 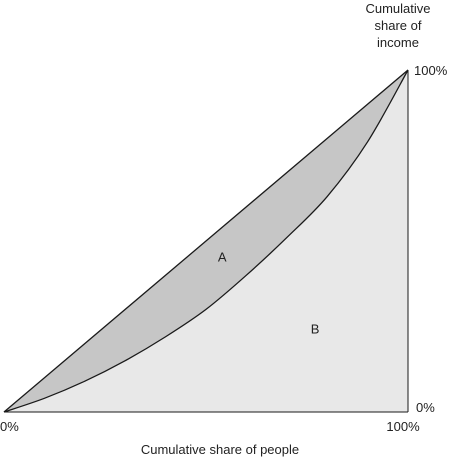 I want to click on x-axis-label: Cumulative share of people, so click(x=220, y=449).